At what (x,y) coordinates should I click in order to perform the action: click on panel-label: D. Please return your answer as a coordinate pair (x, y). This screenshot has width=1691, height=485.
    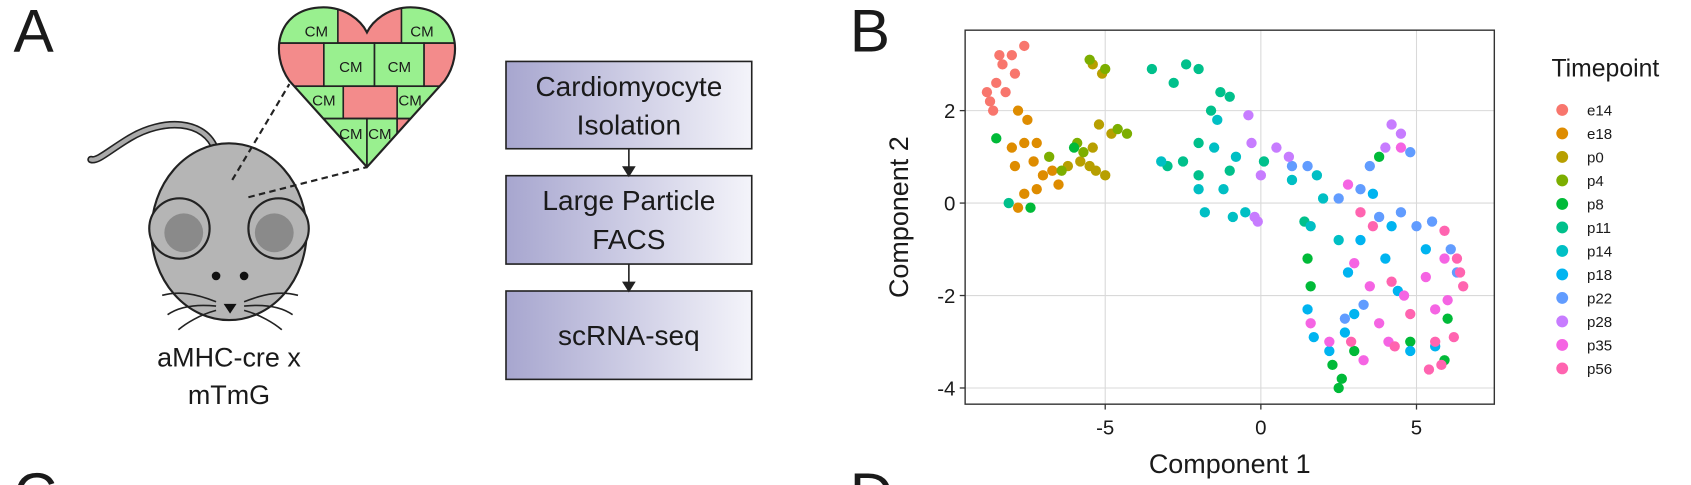
    Looking at the image, I should click on (872, 472).